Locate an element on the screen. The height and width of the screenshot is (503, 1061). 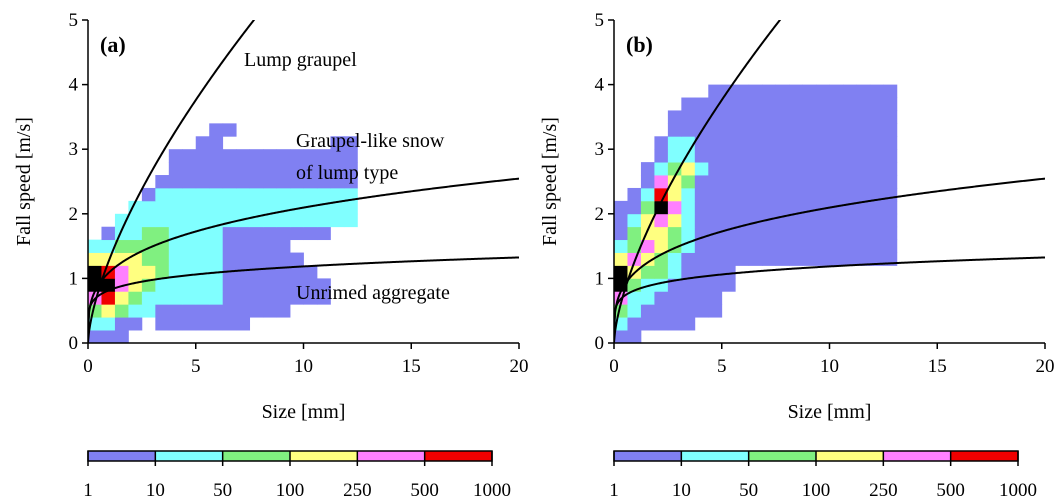
colorbar-label: 250 is located at coordinates (357, 490).